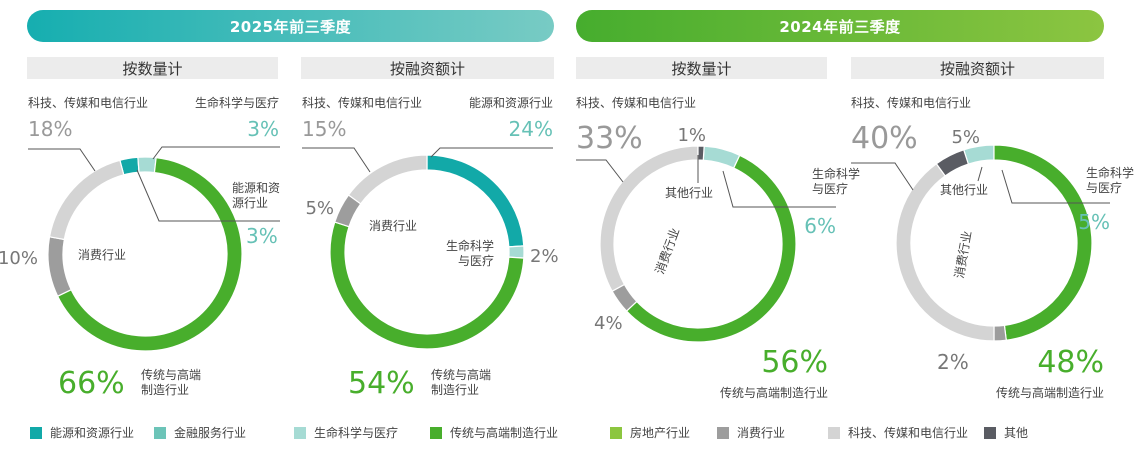 This screenshot has width=1144, height=454. I want to click on chart-title-2025-count: 按数量计, so click(152, 68).